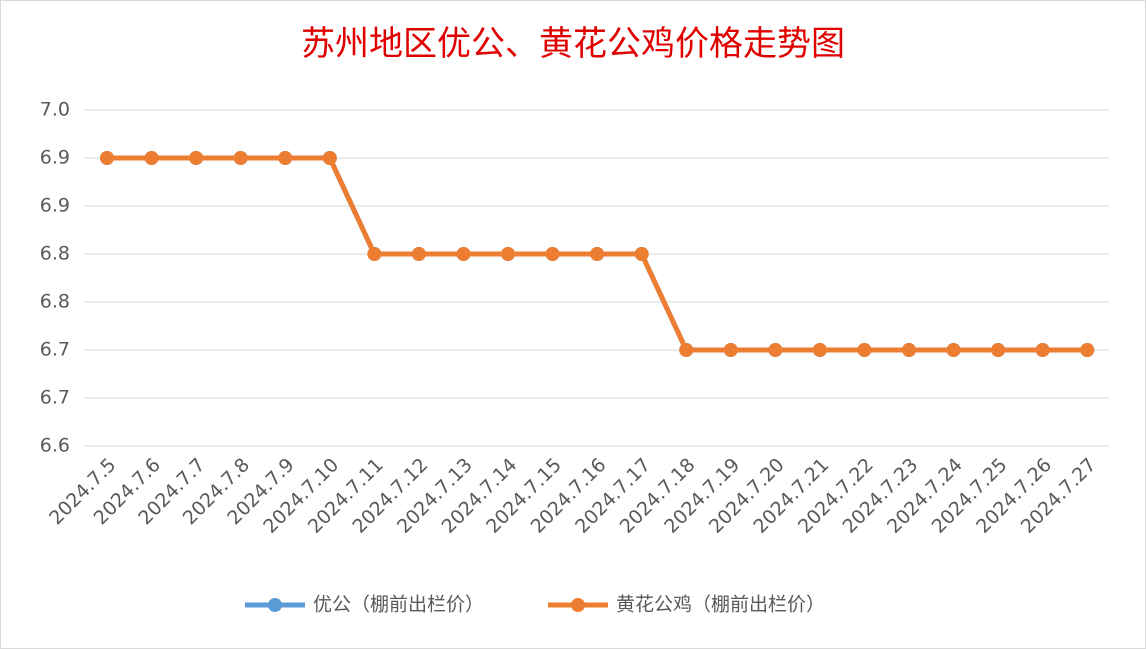  What do you see at coordinates (398, 605) in the screenshot?
I see `legend-label: 优公（棚前出栏价）` at bounding box center [398, 605].